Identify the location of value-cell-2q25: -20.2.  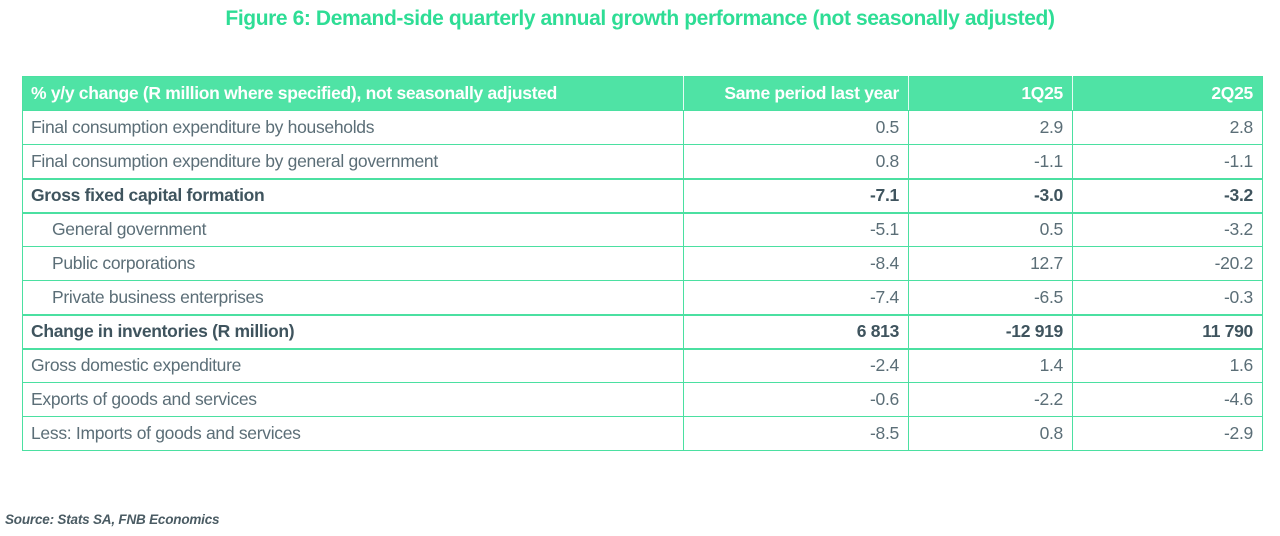
(1167, 263).